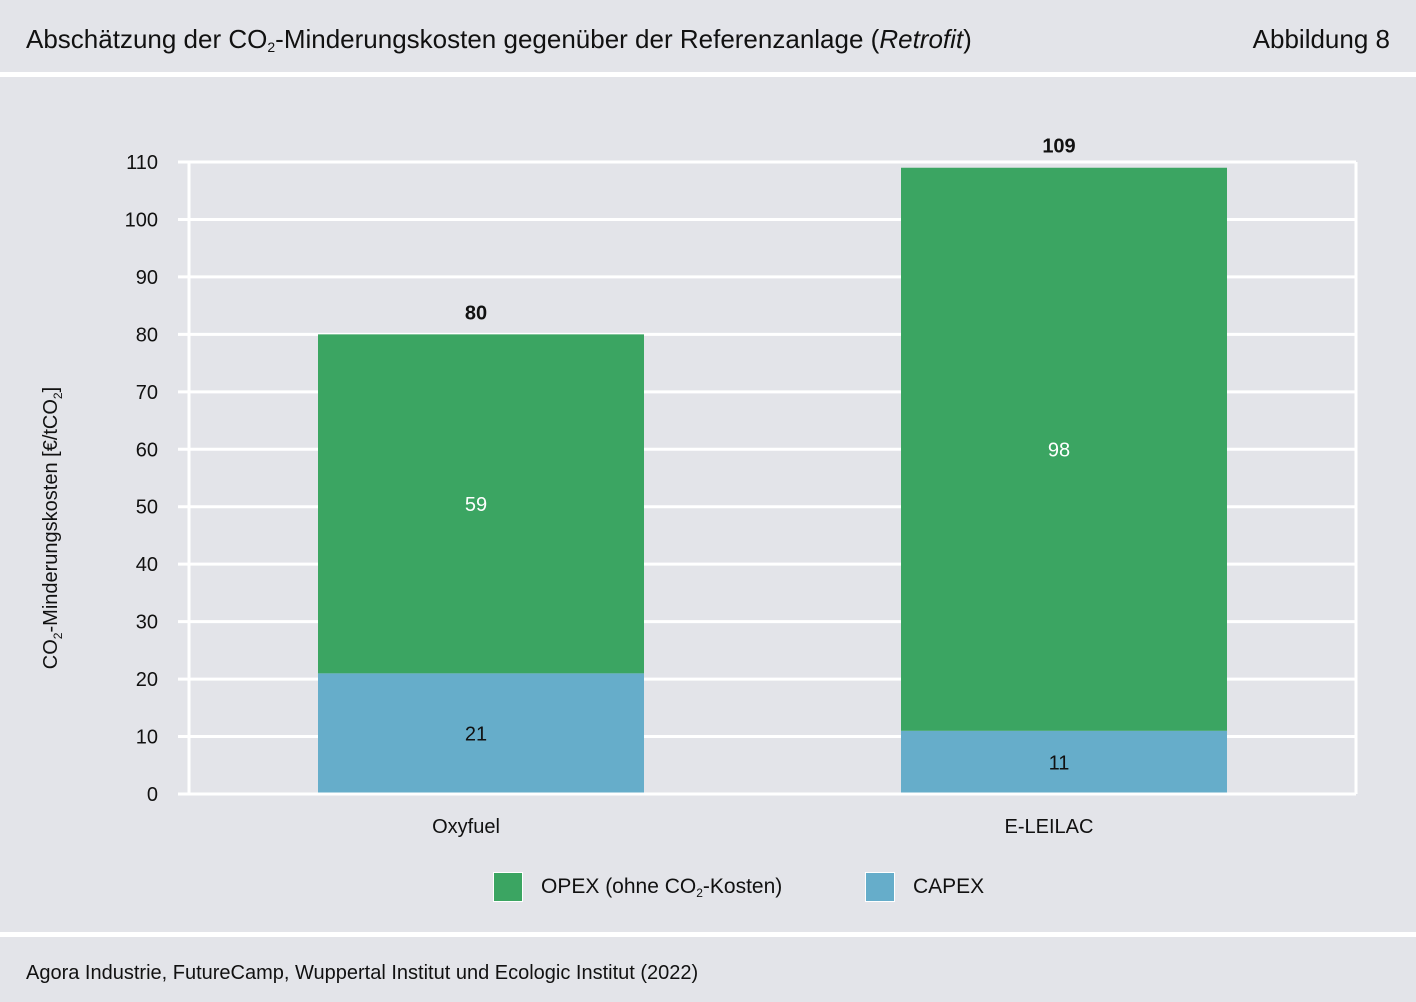 This screenshot has height=1002, width=1416. I want to click on data-label-opex: 59, so click(476, 505).